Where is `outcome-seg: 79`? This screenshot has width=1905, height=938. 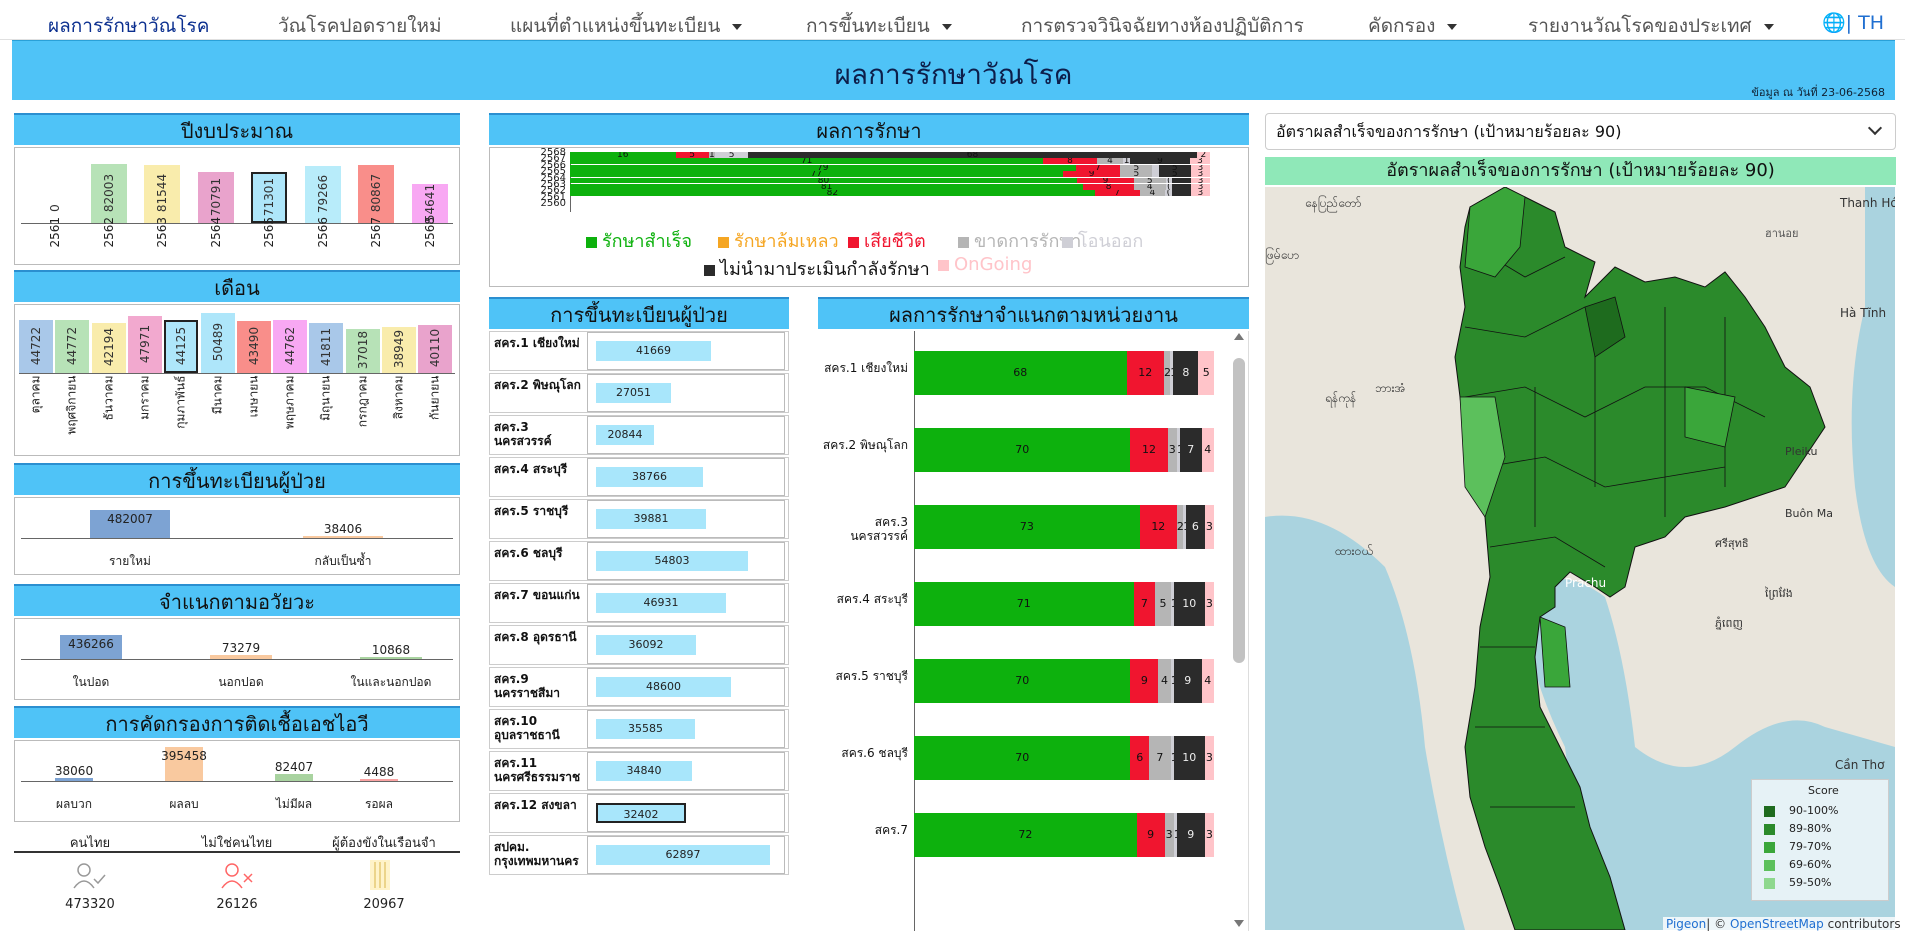 outcome-seg: 79 is located at coordinates (823, 167).